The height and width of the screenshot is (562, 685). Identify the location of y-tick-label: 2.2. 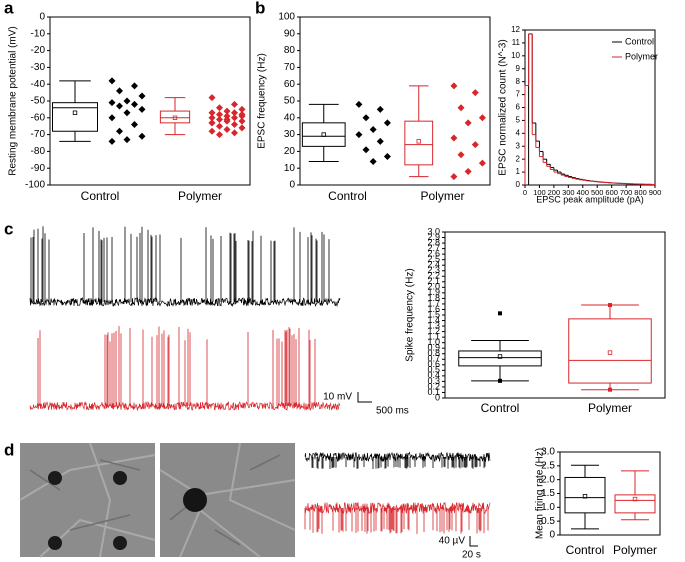
(433, 276).